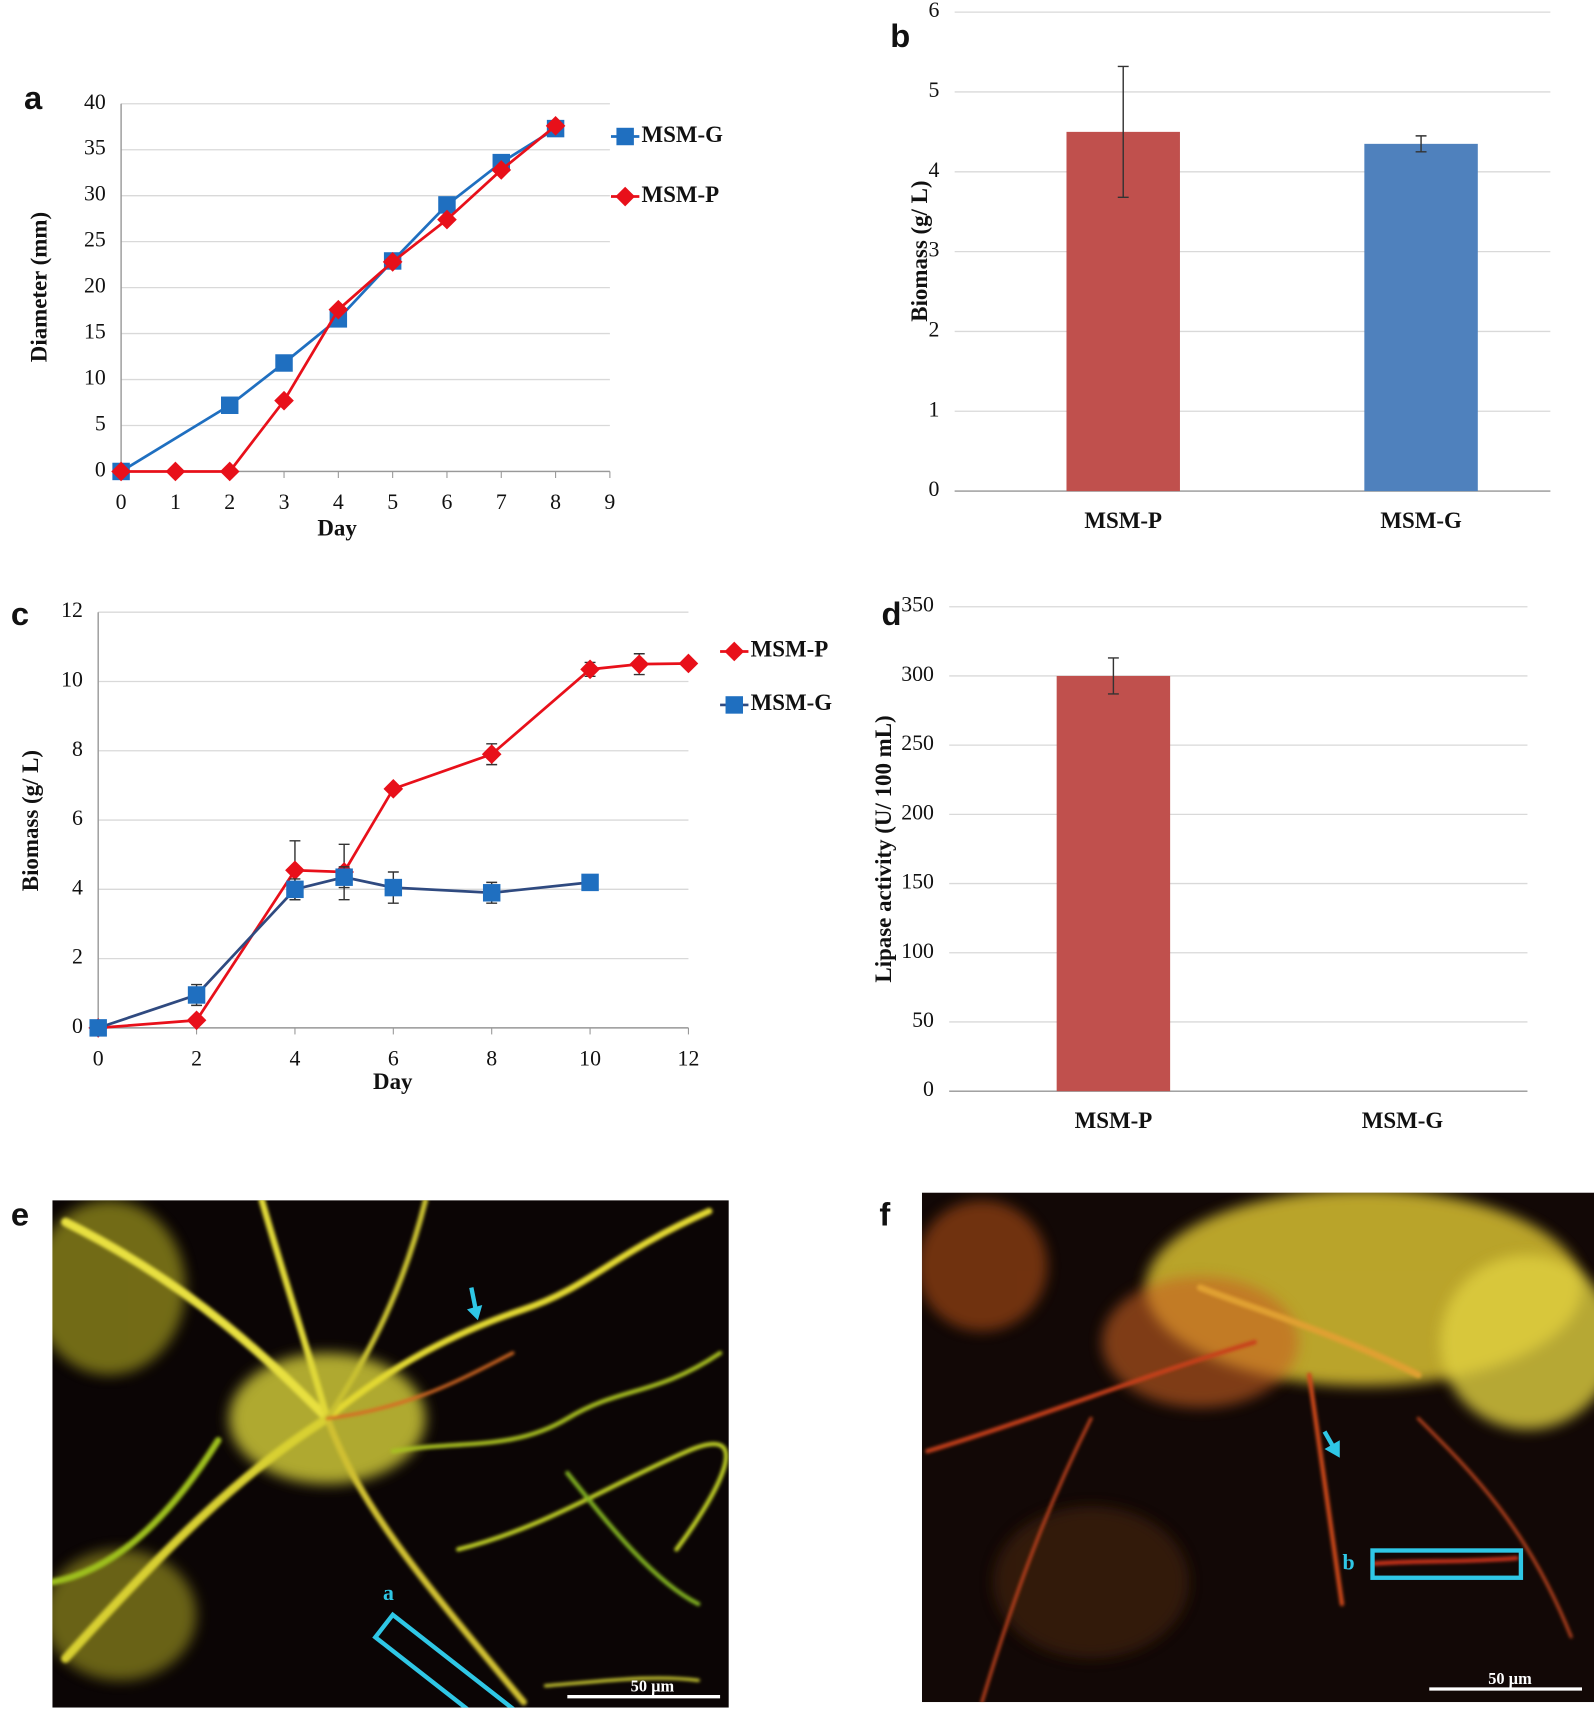 The image size is (1594, 1711). I want to click on annotation: b, so click(1348, 1563).